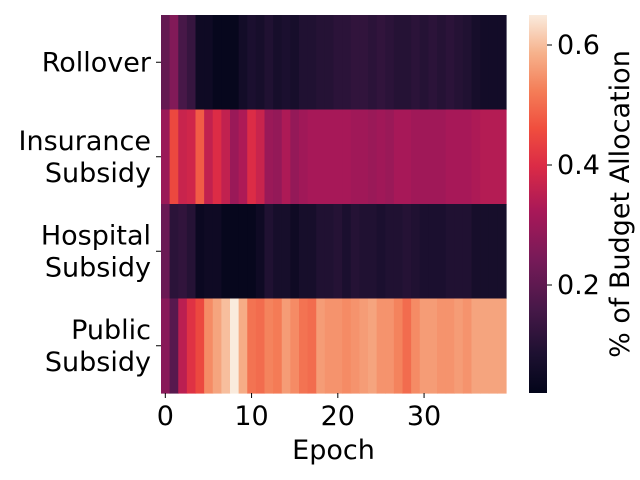 The height and width of the screenshot is (480, 640). Describe the element at coordinates (97, 62) in the screenshot. I see `y-tick-label: Rollover` at that location.